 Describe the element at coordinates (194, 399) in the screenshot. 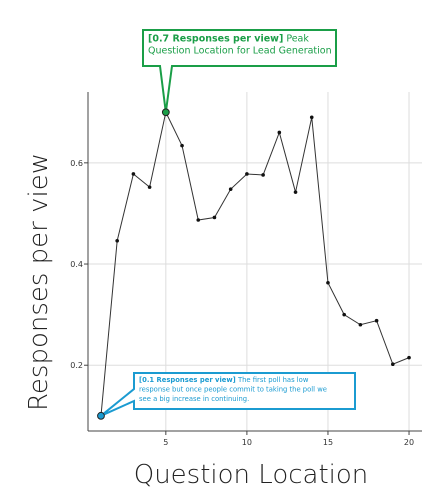

I see `annotation-description: see a big increase in continuing.` at that location.